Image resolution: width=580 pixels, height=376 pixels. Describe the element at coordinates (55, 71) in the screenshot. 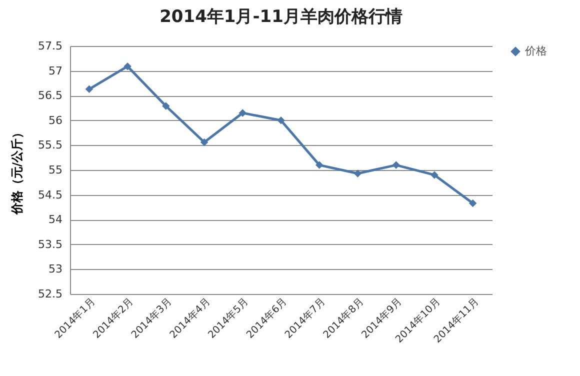

I see `y-tick-label: 57` at that location.